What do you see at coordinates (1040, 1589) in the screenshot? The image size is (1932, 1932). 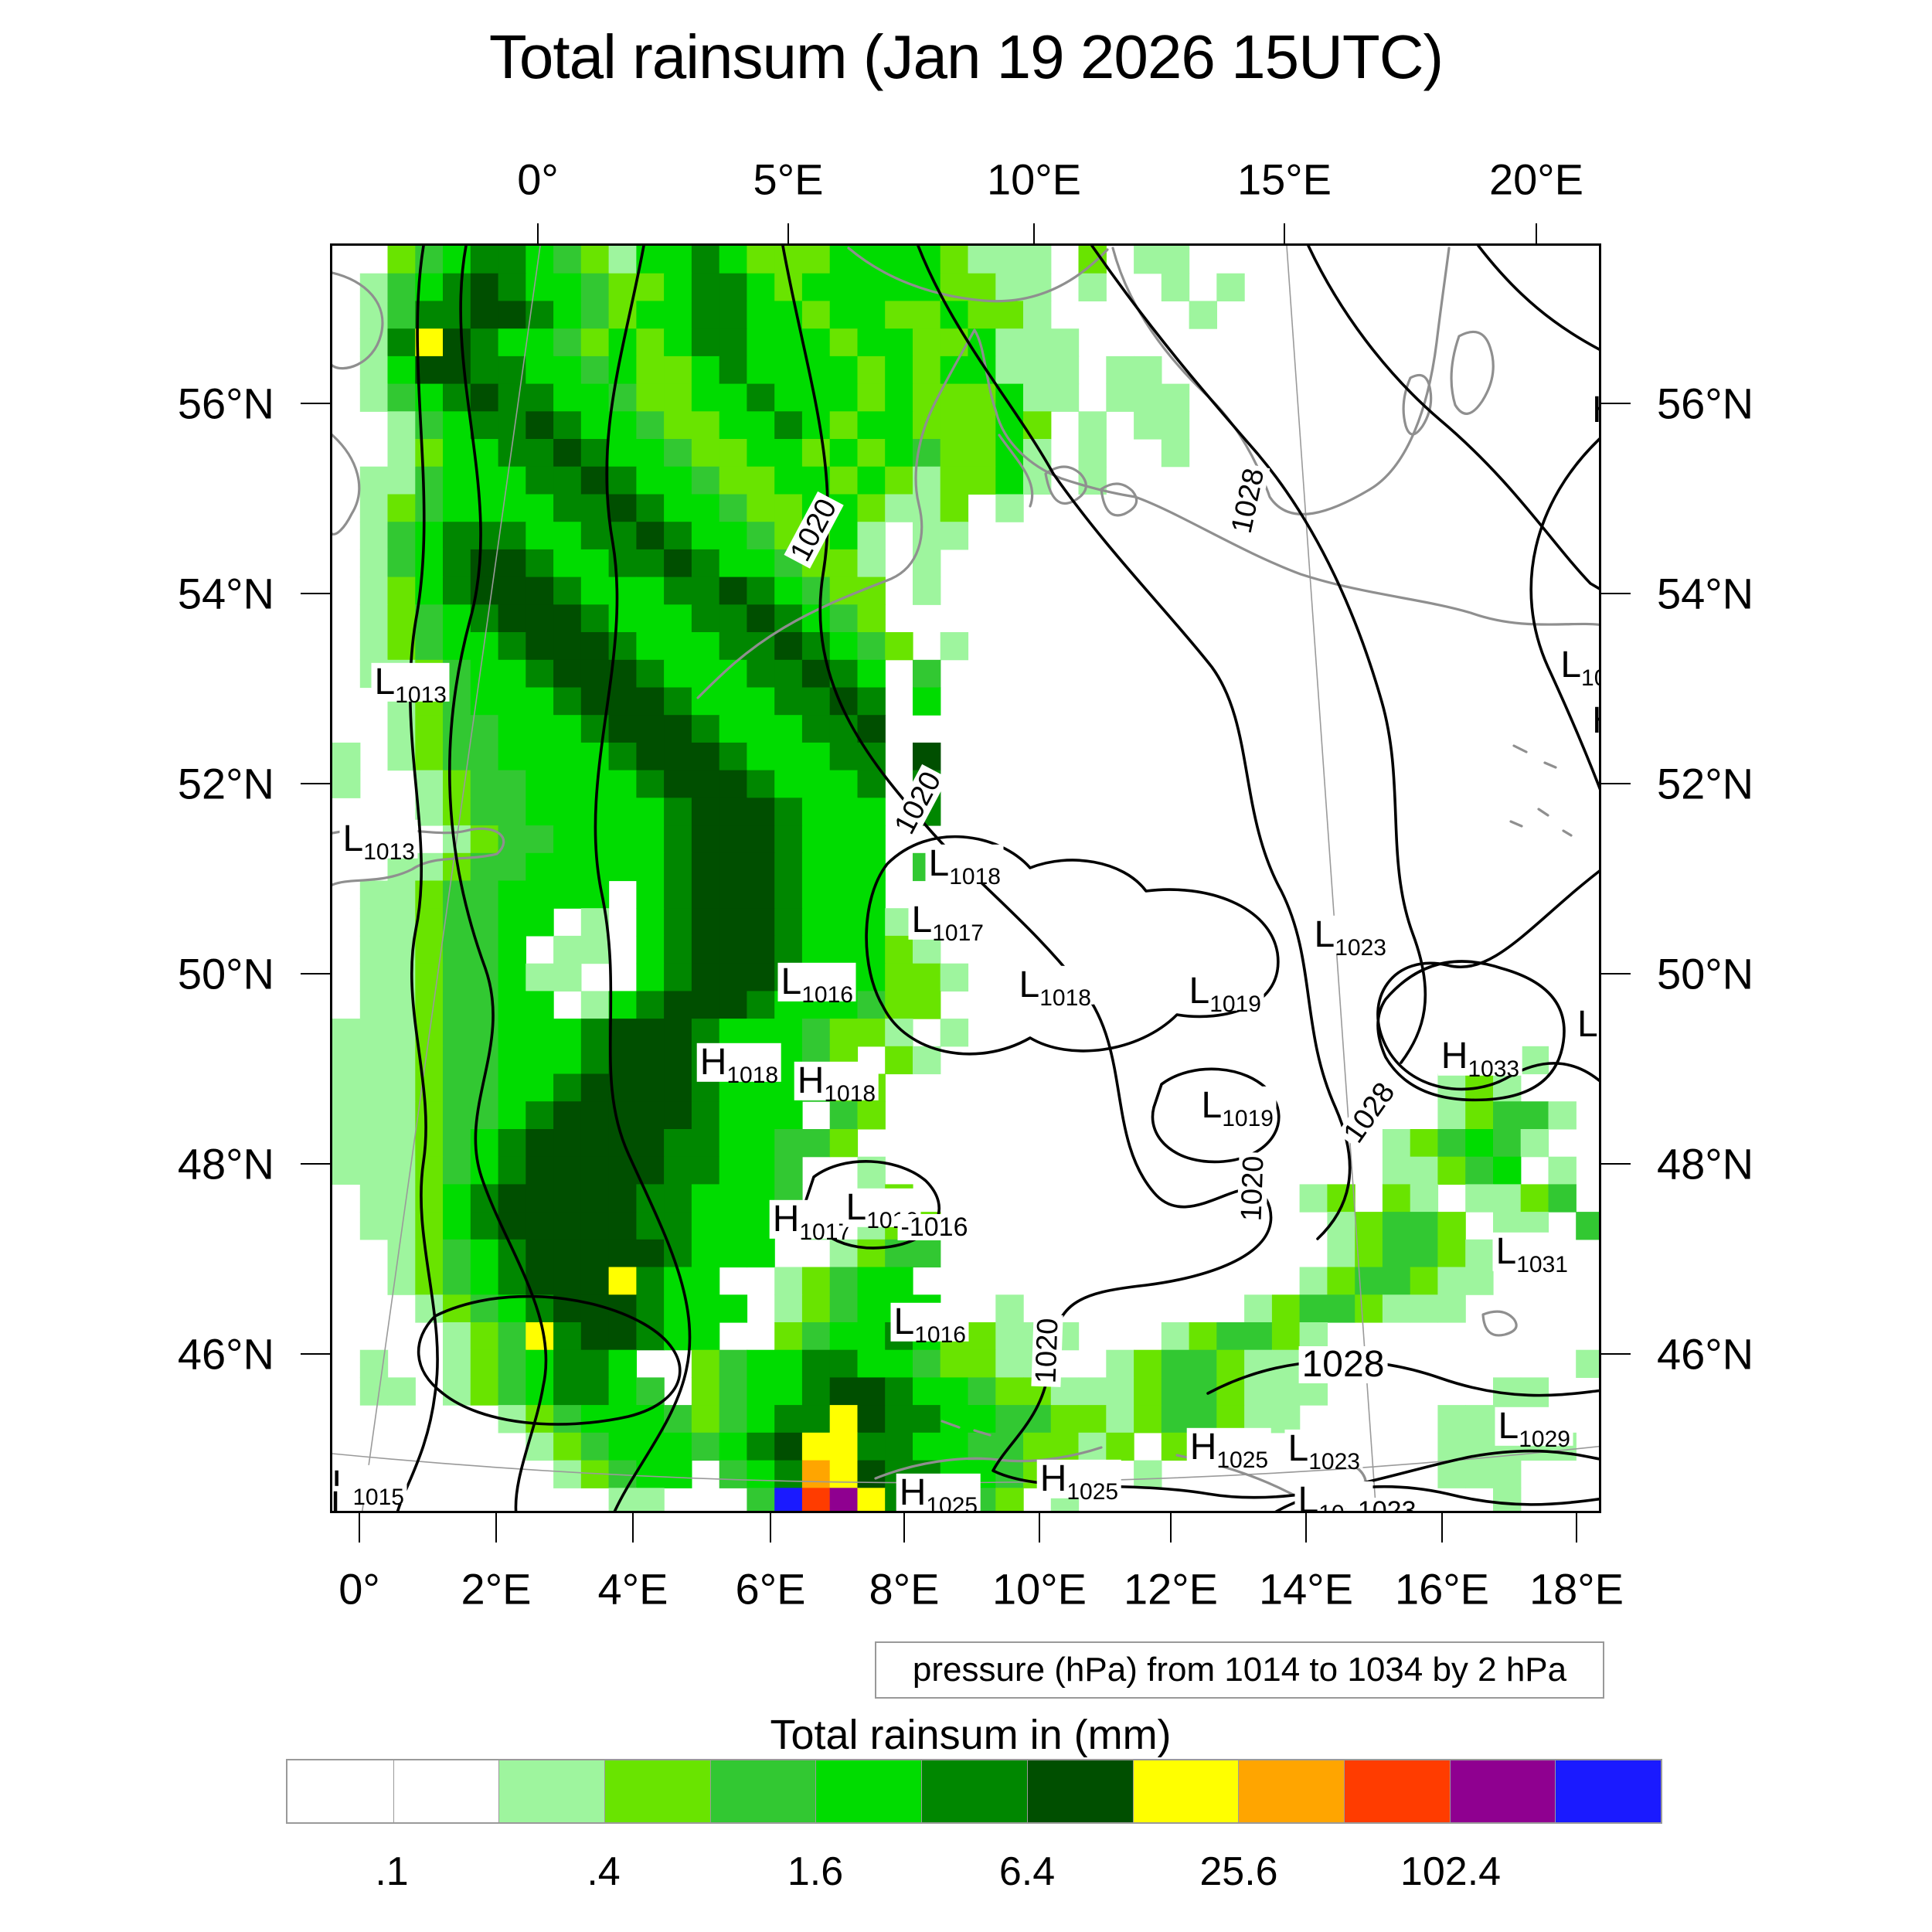 I see `bottom-axis-label-5: 10°E` at bounding box center [1040, 1589].